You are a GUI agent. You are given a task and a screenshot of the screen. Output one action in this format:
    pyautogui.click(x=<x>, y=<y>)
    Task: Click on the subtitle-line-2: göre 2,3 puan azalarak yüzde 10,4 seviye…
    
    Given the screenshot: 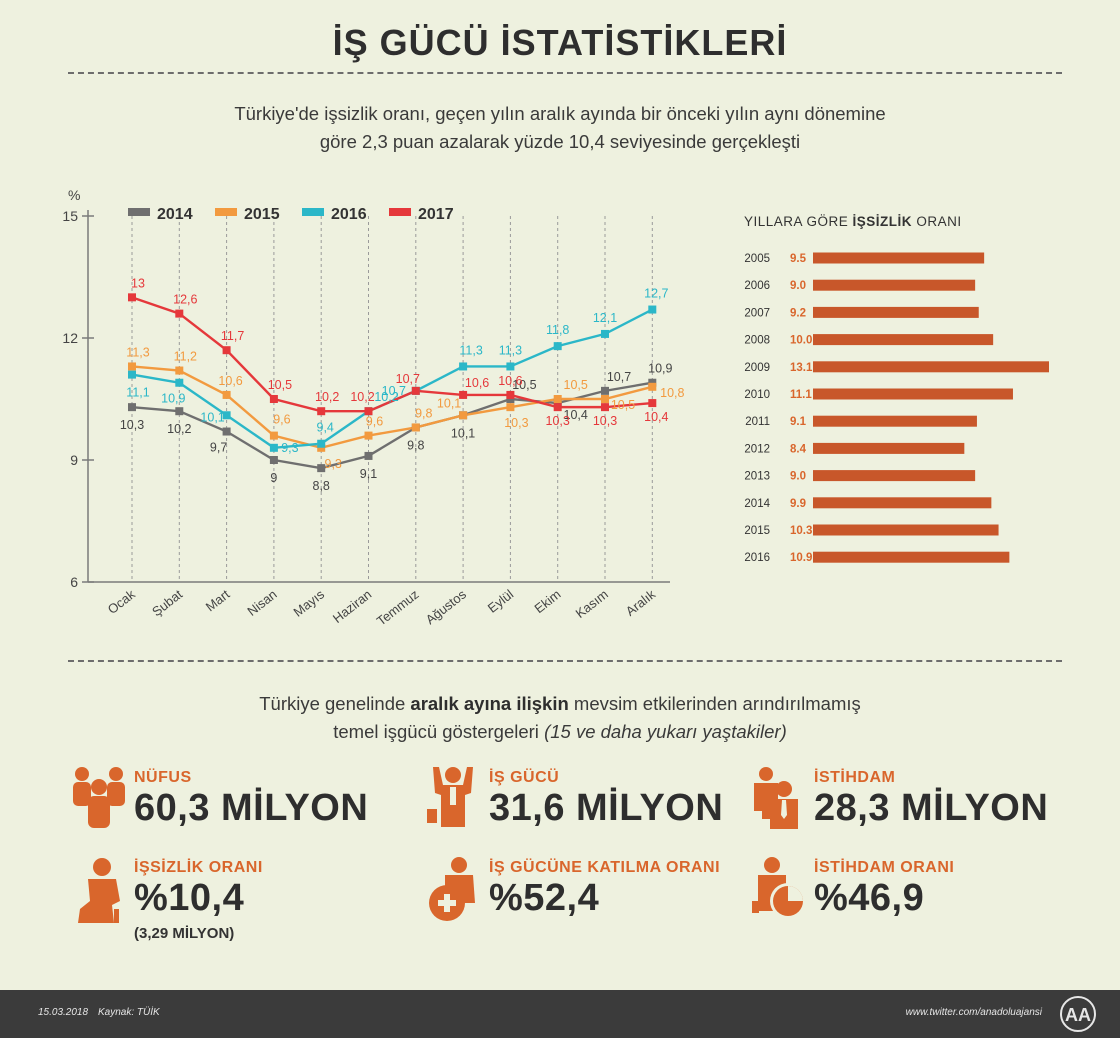 What is the action you would take?
    pyautogui.click(x=560, y=141)
    